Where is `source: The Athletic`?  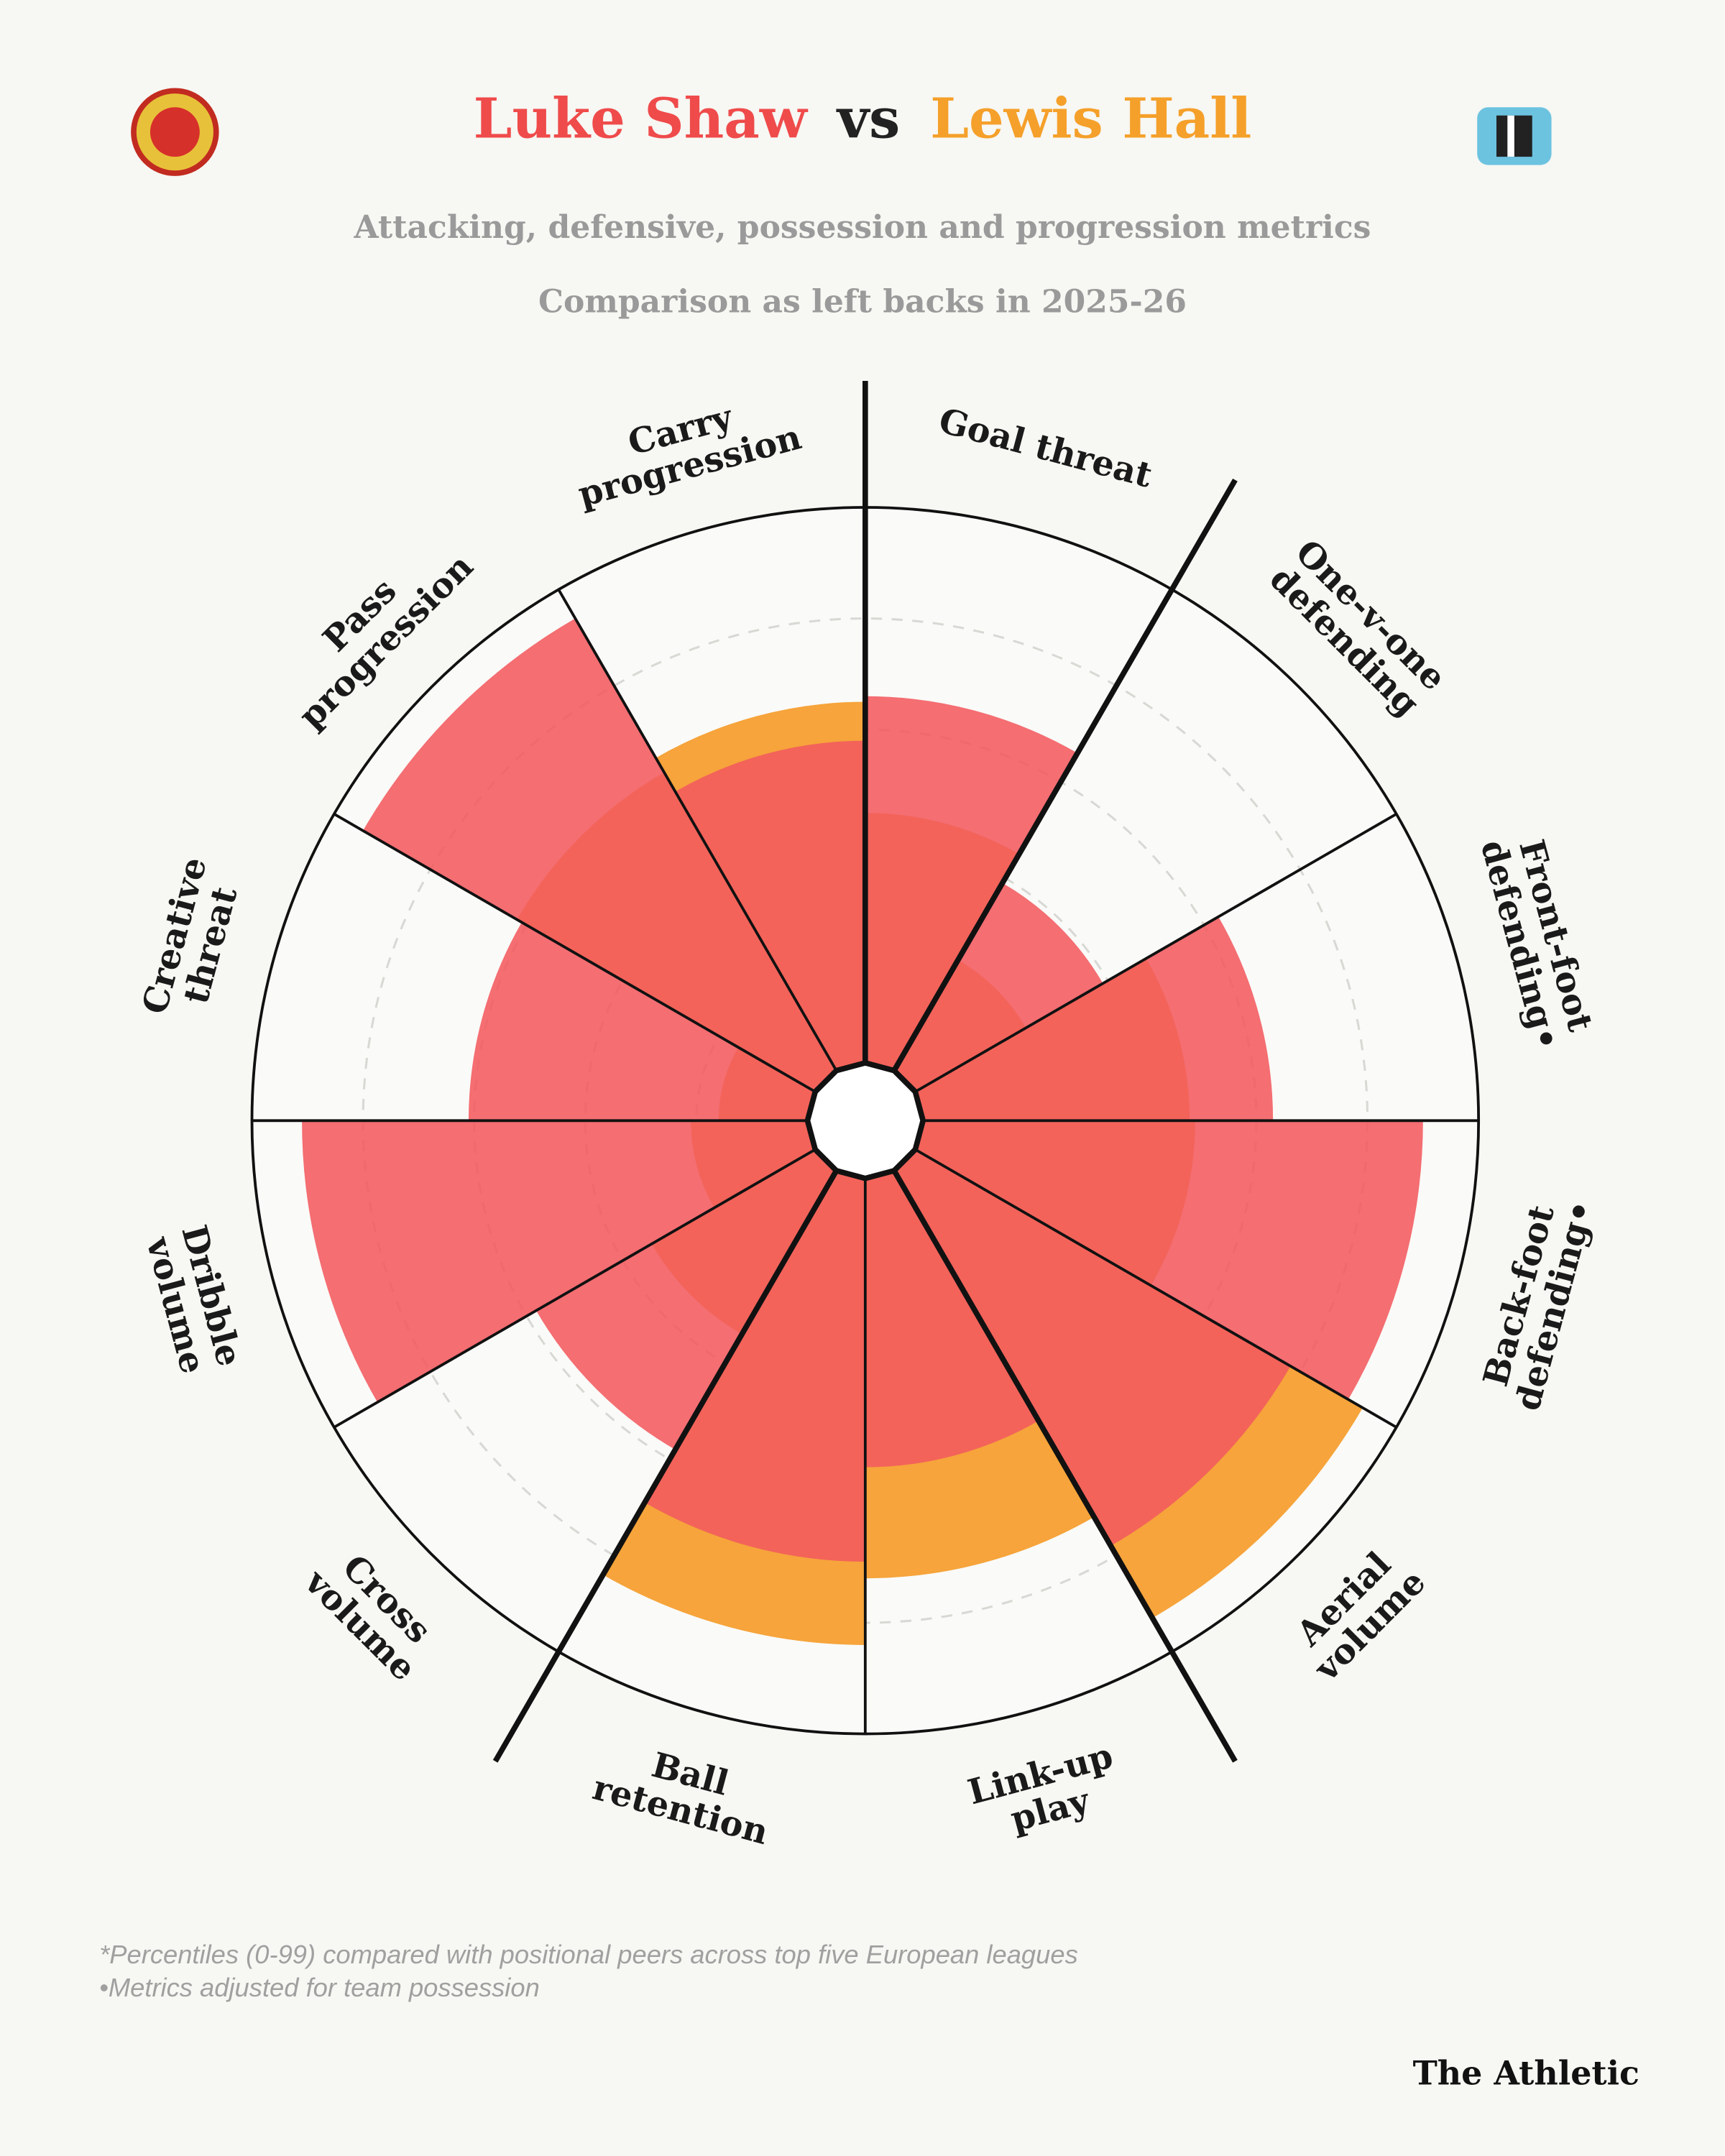
source: The Athletic is located at coordinates (1526, 2073).